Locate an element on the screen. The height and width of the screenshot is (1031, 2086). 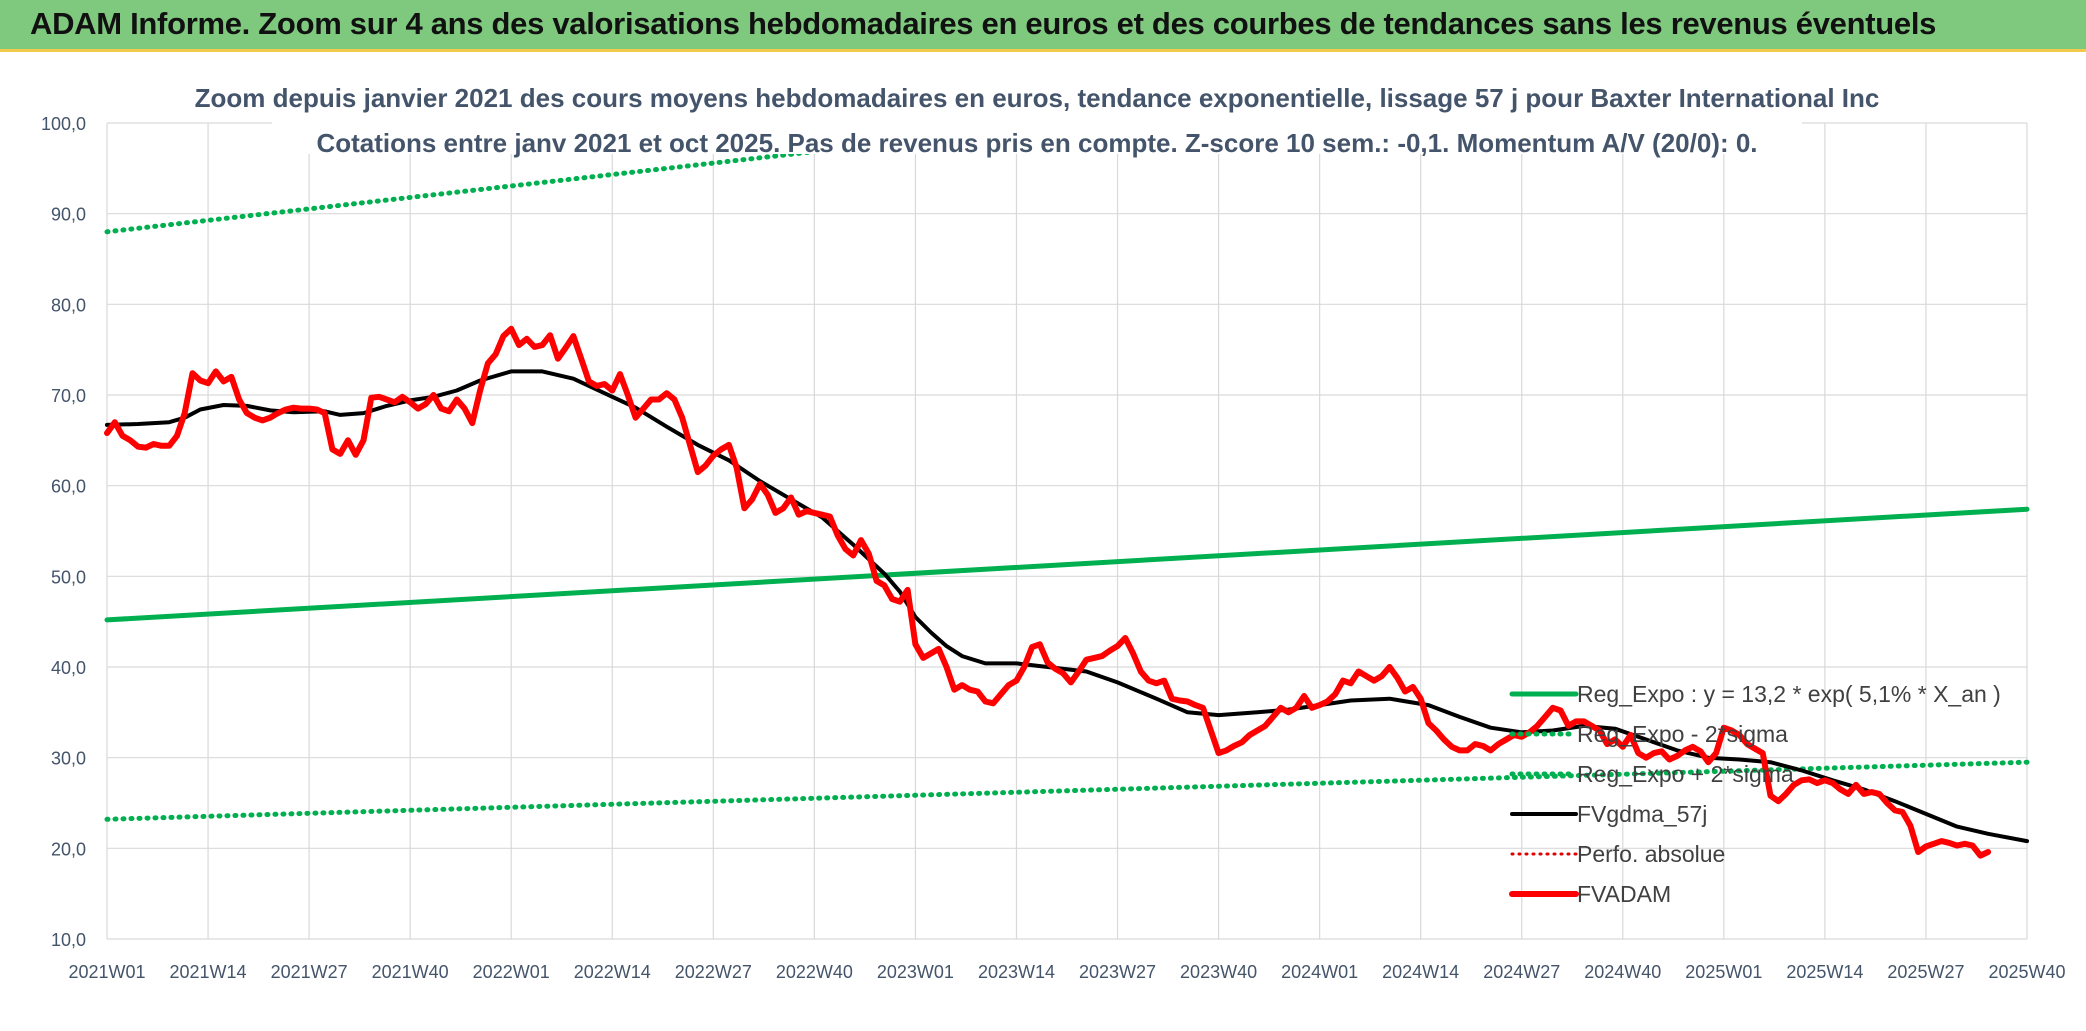
legend-item-perfo: Perfo. absolue is located at coordinates (1617, 854).